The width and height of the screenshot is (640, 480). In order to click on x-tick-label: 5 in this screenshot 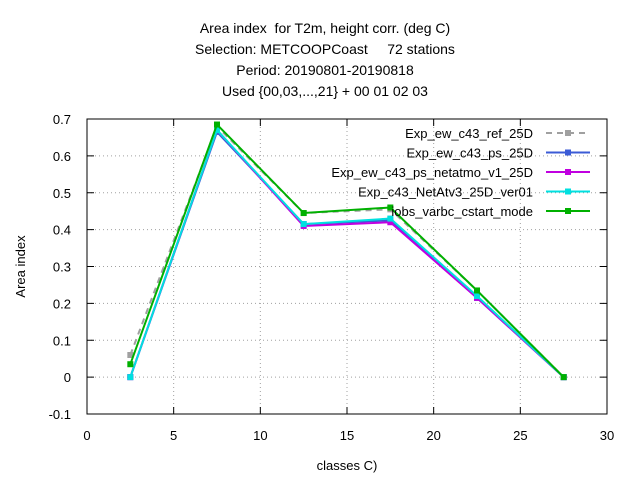, I will do `click(173, 435)`.